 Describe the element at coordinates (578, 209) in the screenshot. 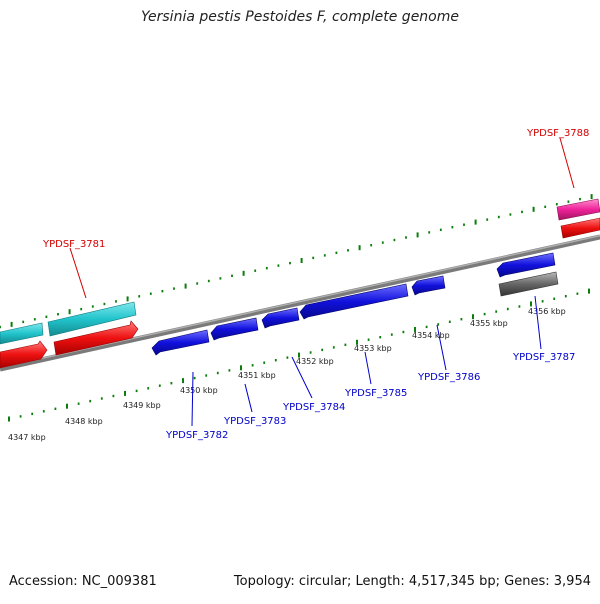

I see `magenta-feature` at that location.